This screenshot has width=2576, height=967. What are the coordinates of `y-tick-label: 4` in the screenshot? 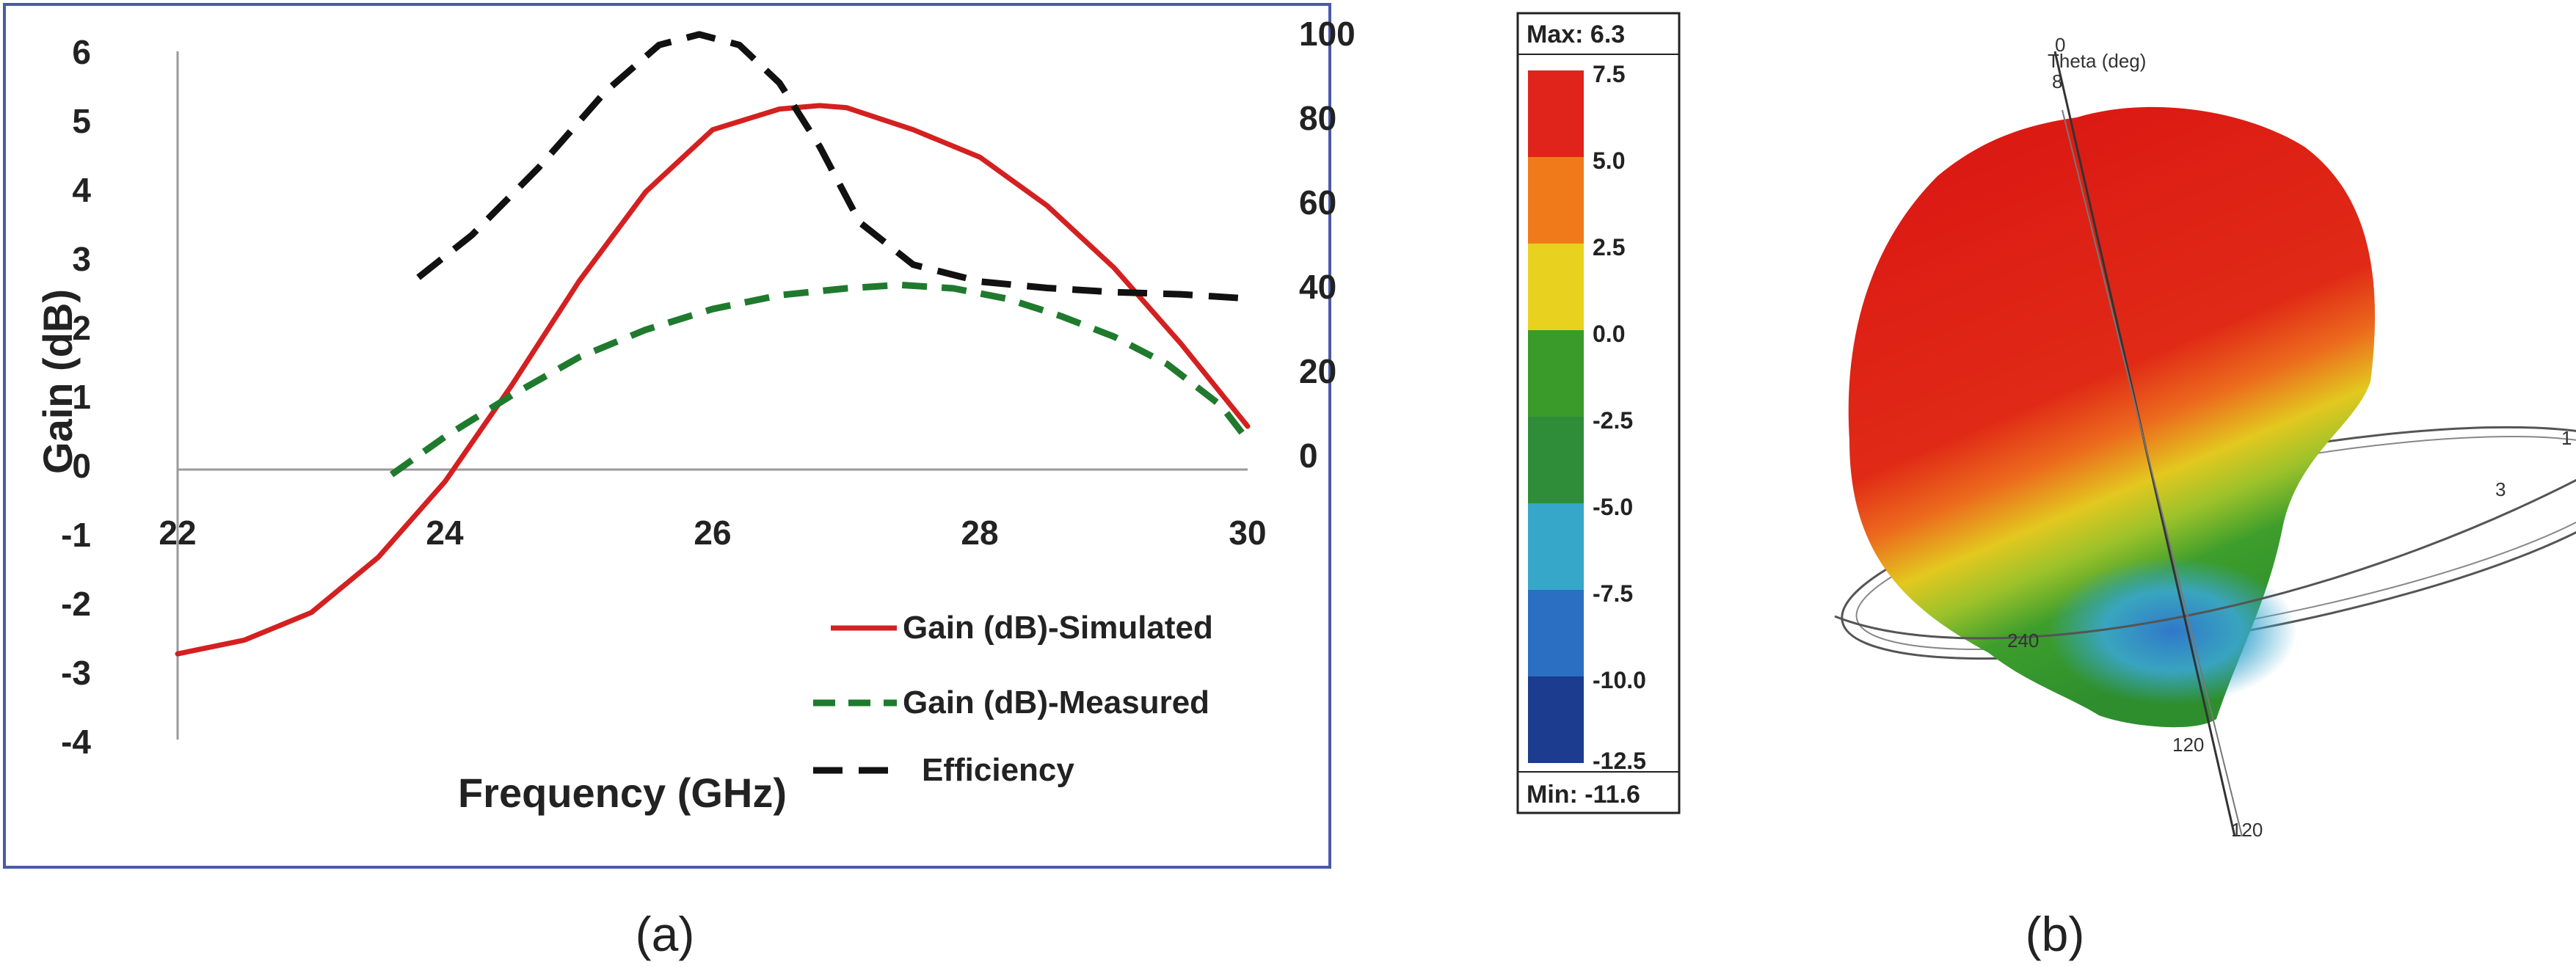 It's located at (81, 190).